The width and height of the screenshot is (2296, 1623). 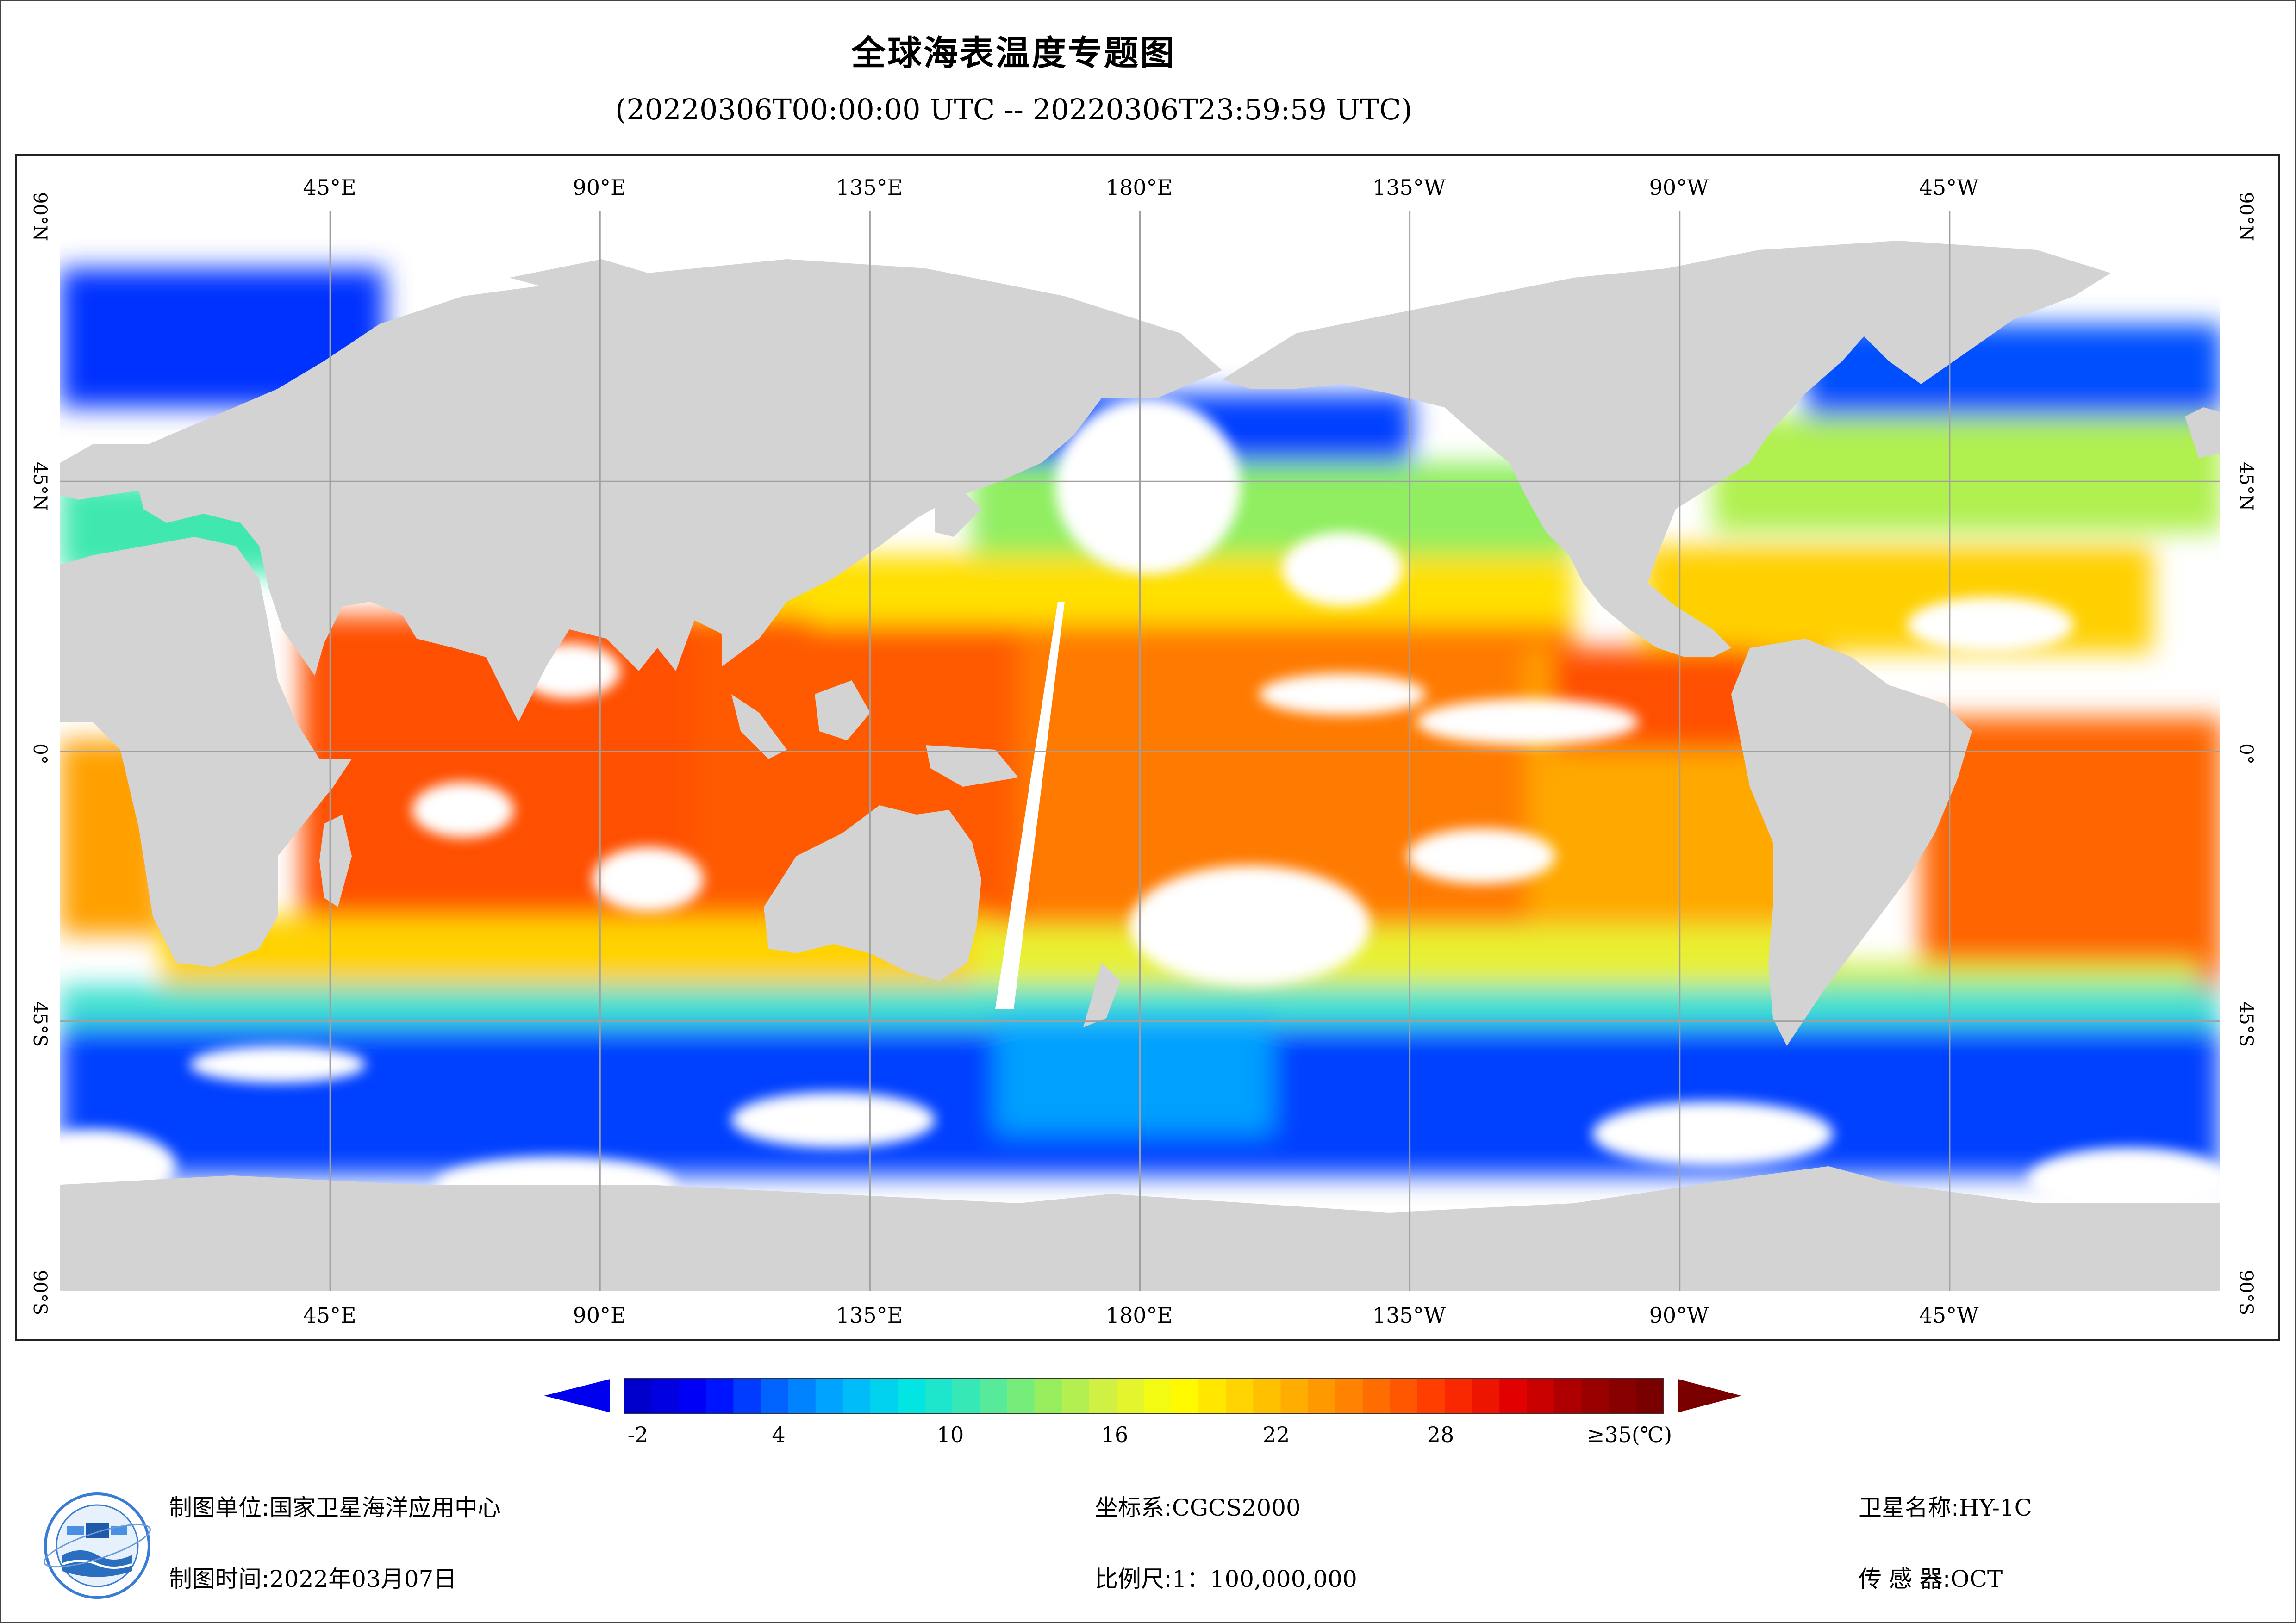 I want to click on lon-label-bottom: 135°E, so click(x=869, y=1315).